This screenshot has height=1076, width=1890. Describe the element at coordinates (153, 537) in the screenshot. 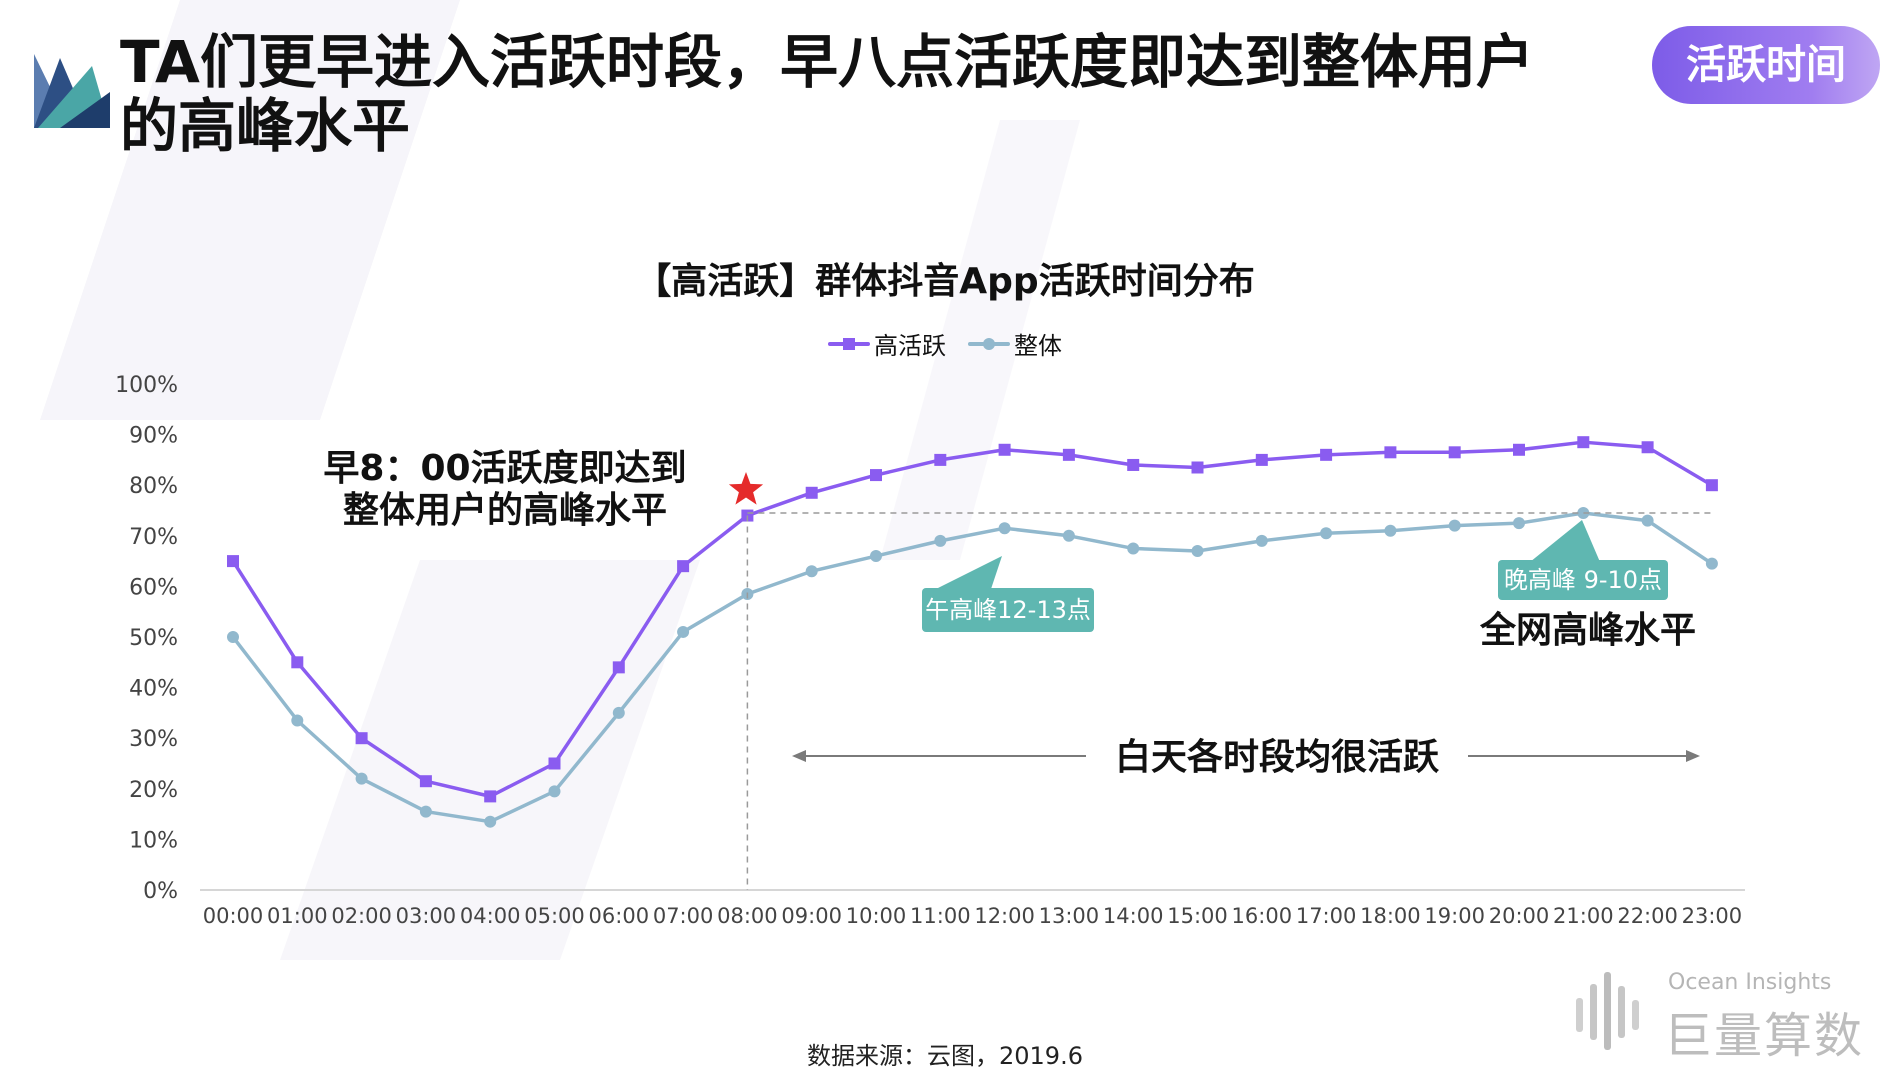

I see `y-tick-label: 70%` at that location.